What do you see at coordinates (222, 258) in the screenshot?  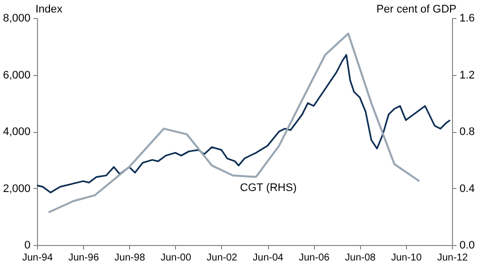 I see `x-tick-label: Jun-02` at bounding box center [222, 258].